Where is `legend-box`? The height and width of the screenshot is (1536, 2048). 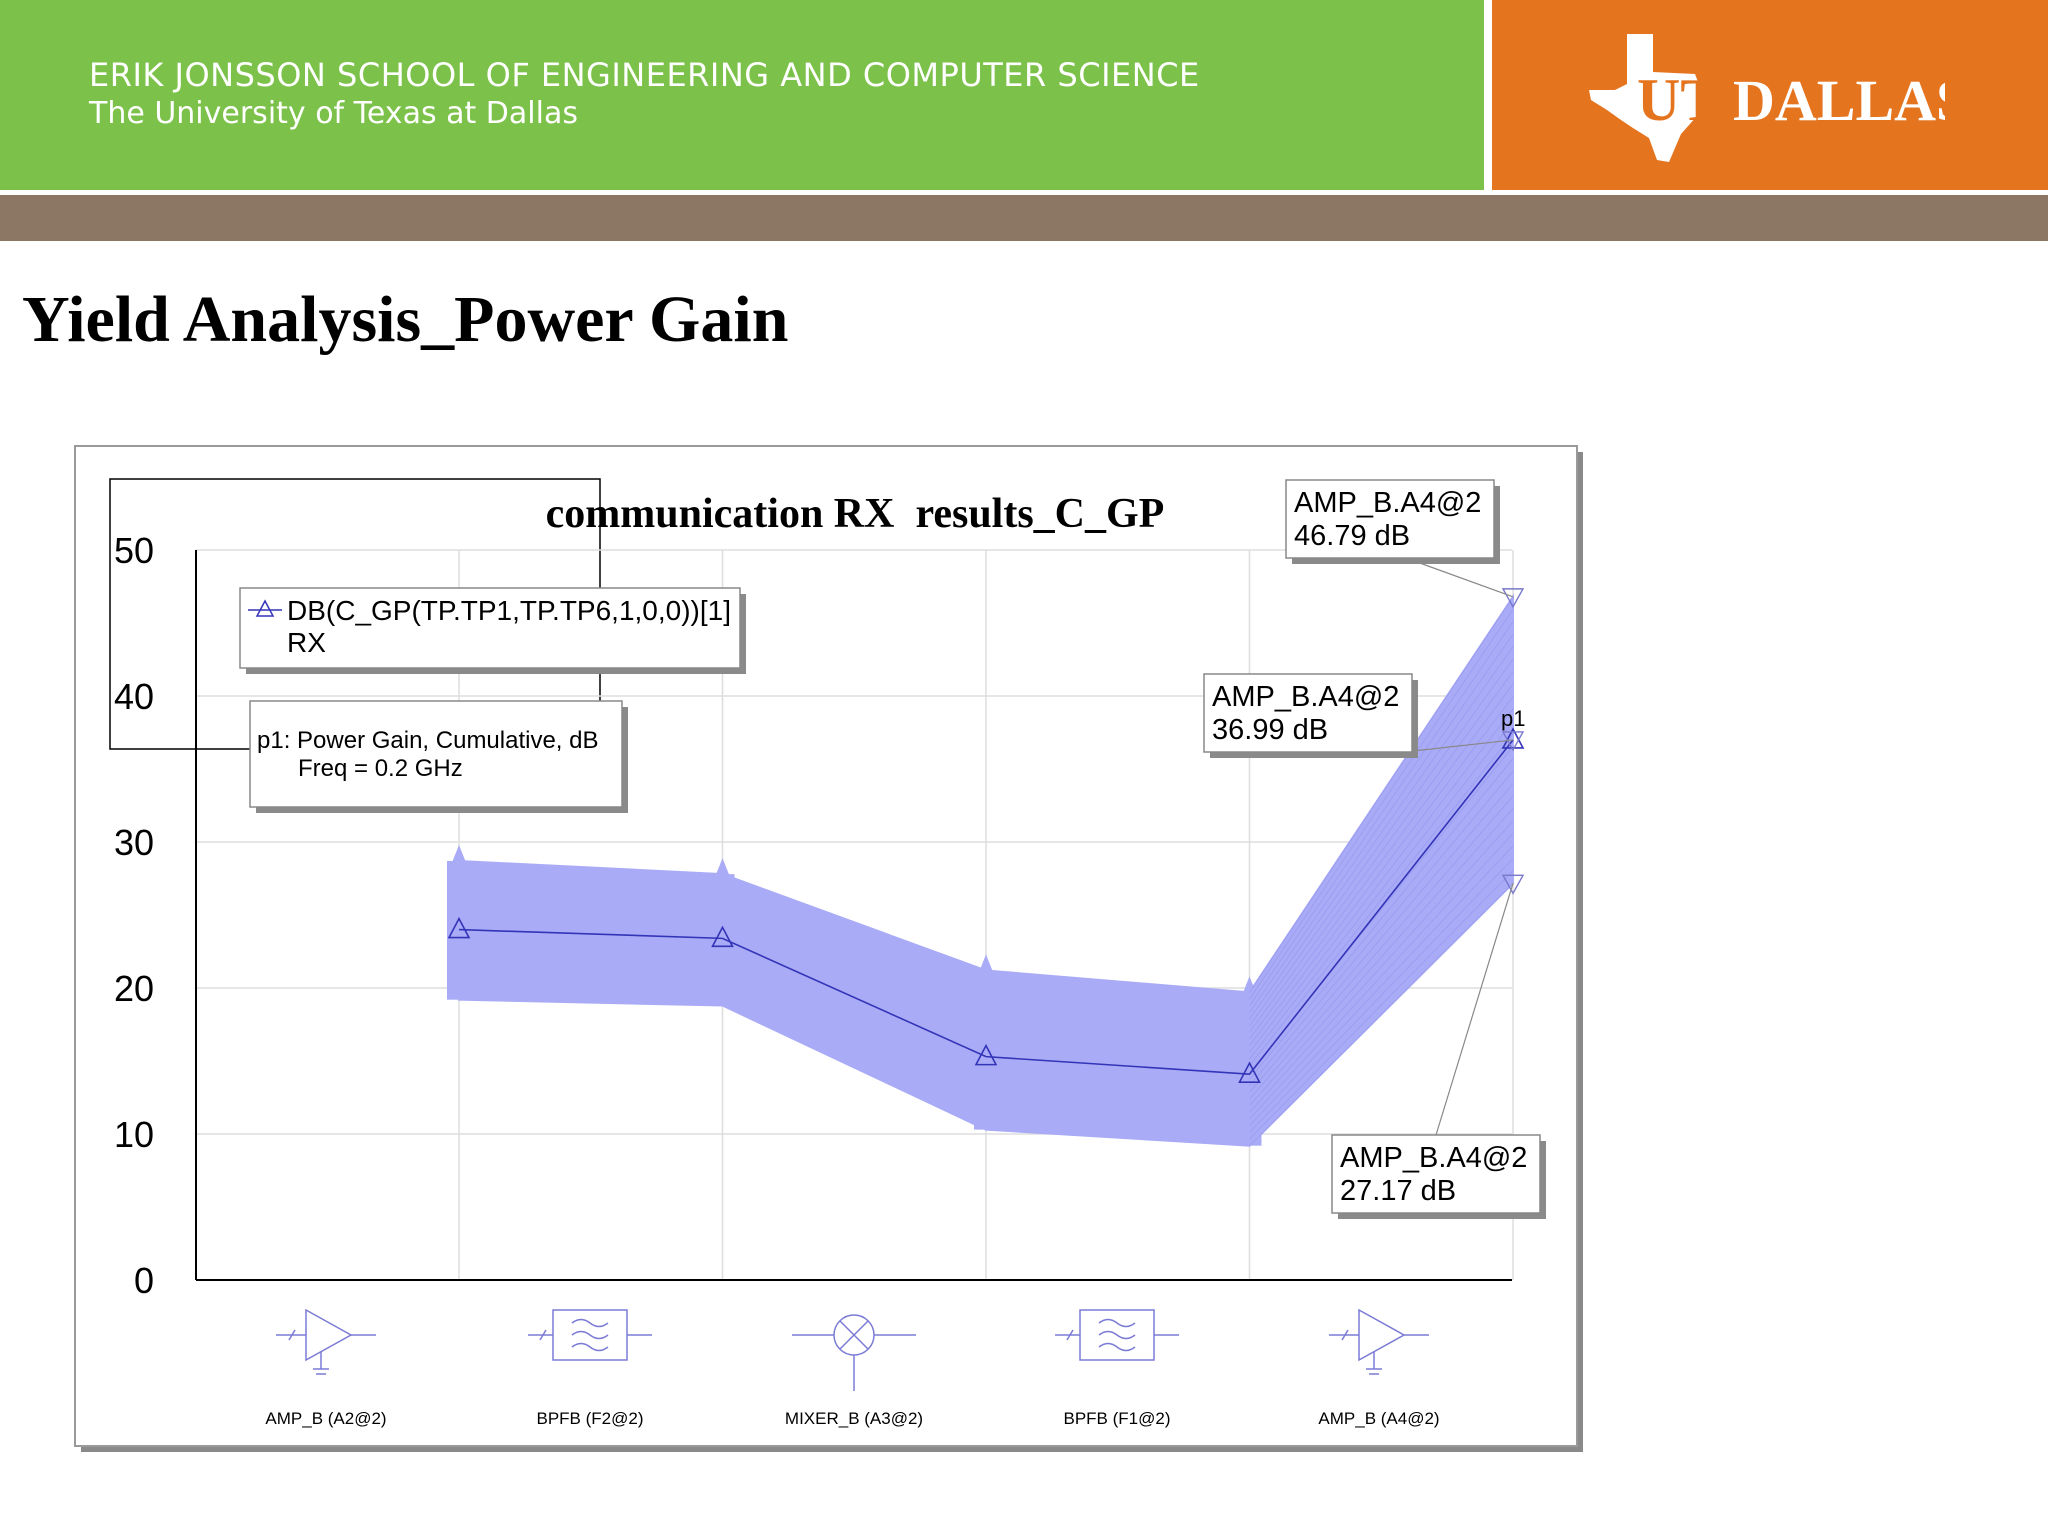 legend-box is located at coordinates (490, 628).